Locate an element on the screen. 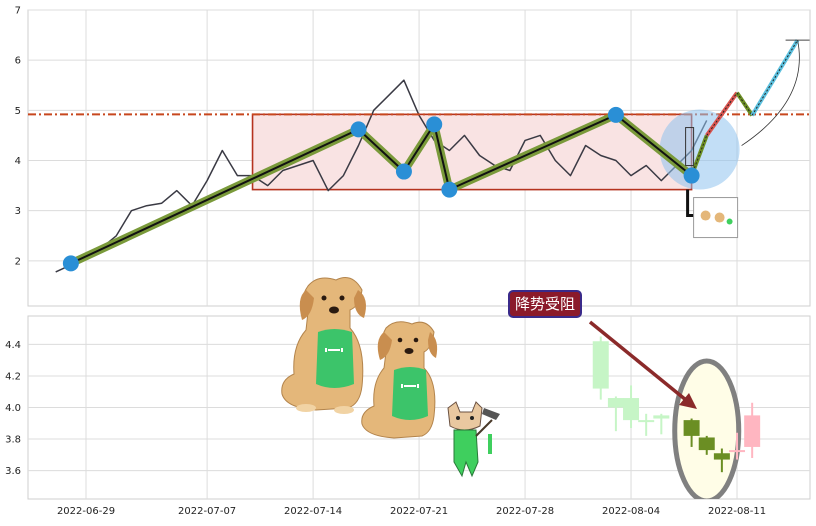 This screenshot has height=526, width=816. thumbnail-frame is located at coordinates (716, 218).